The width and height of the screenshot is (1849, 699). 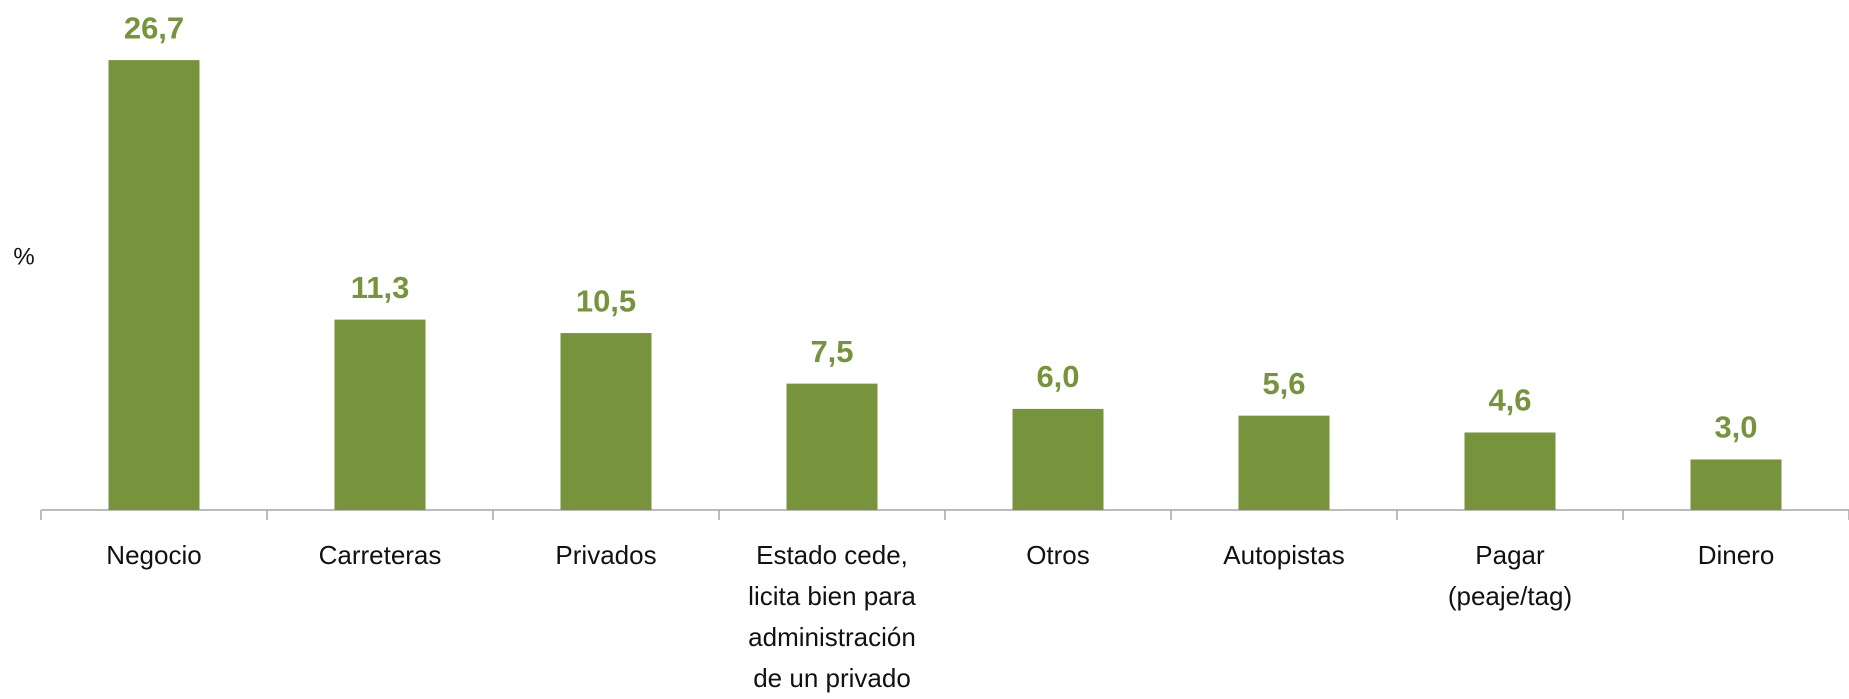 I want to click on x-tick-label: Pagar (peaje/tag), so click(x=1510, y=575).